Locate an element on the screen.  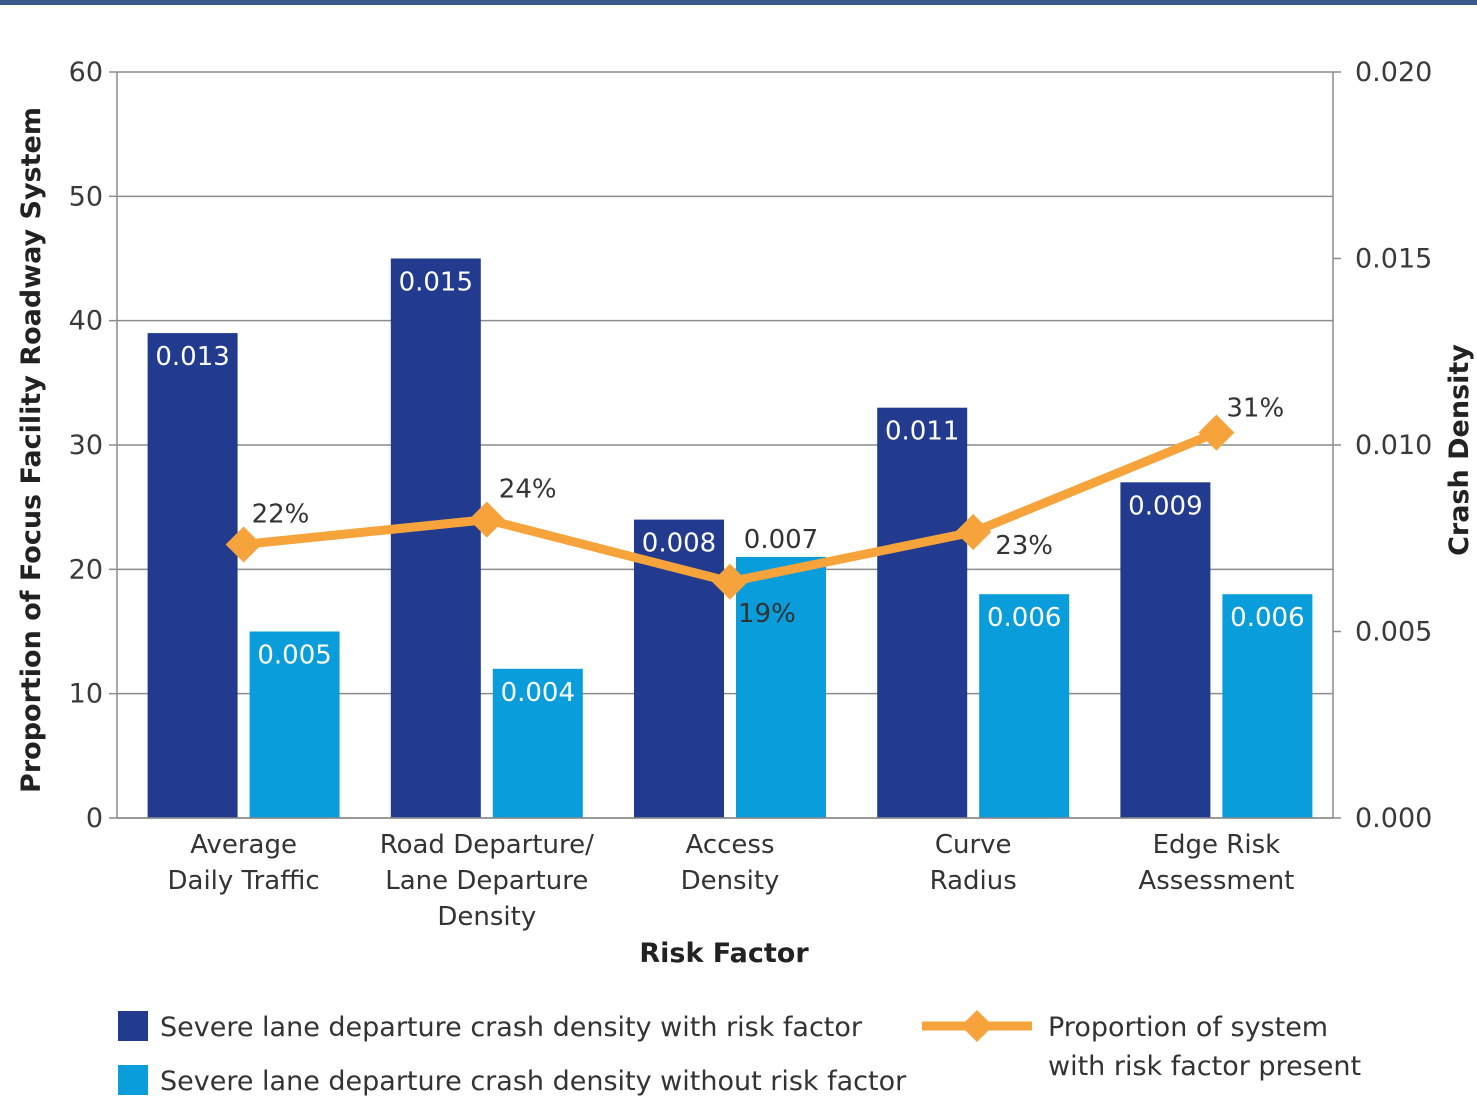
bar-label-without-risk: 0.005 is located at coordinates (294, 656).